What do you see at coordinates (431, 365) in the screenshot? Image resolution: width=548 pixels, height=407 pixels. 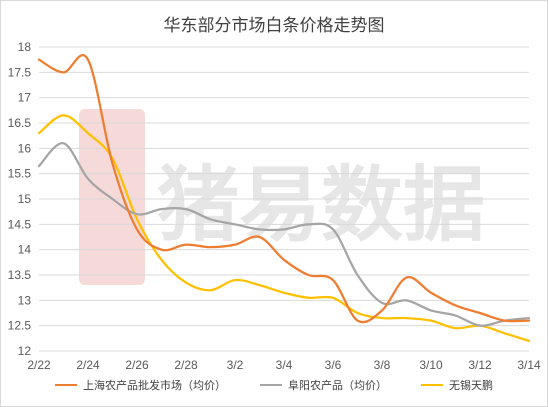 I see `x-tick-label: 3/10` at bounding box center [431, 365].